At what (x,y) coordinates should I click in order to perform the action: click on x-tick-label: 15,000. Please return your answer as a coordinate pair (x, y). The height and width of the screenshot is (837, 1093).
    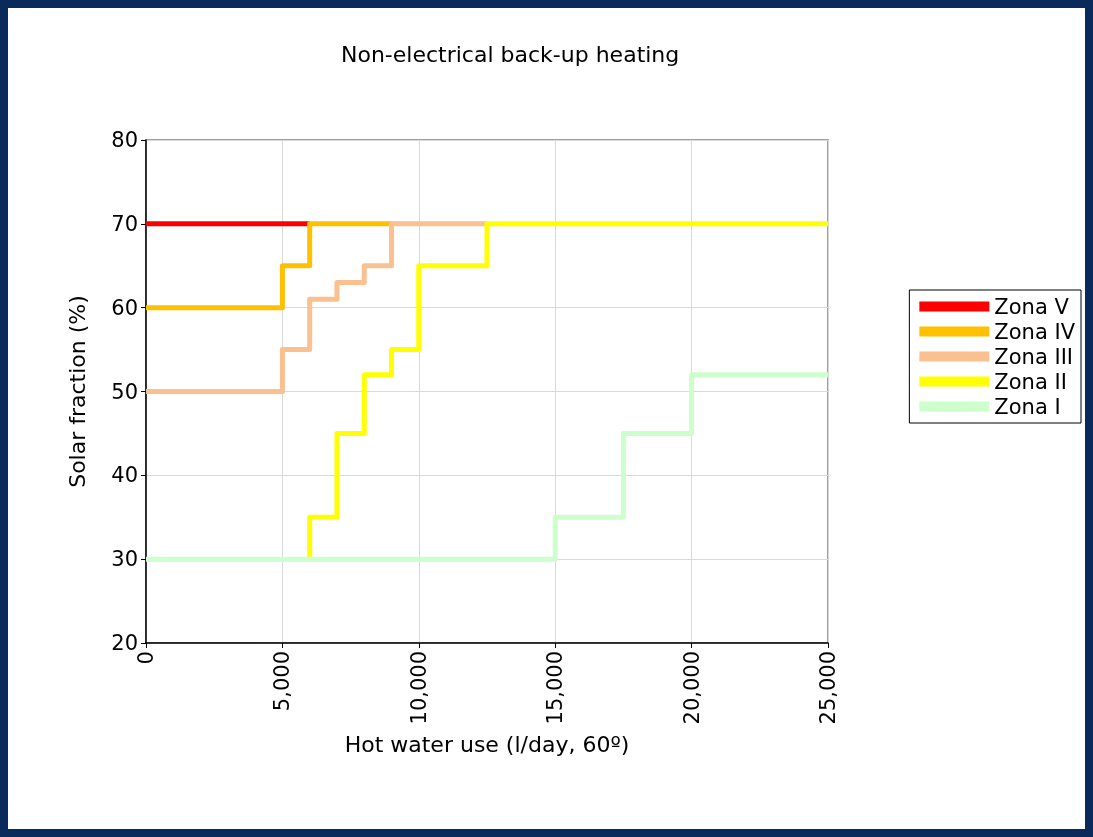
    Looking at the image, I should click on (555, 688).